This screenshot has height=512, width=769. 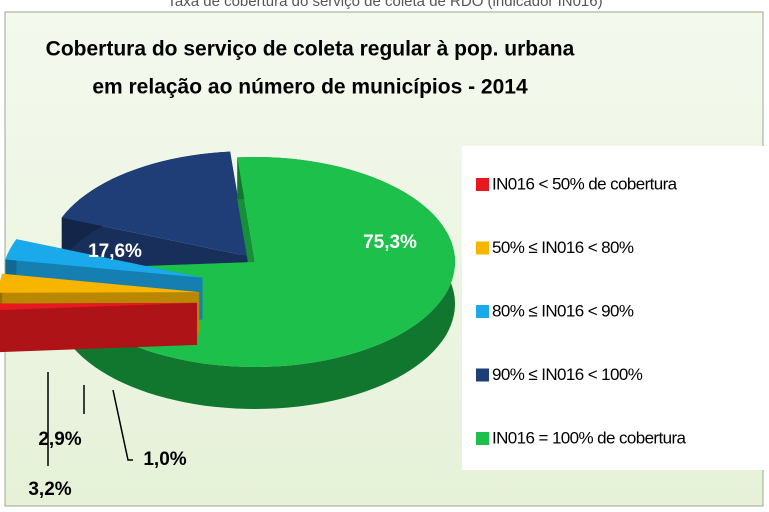 What do you see at coordinates (122, 425) in the screenshot?
I see `leader-line` at bounding box center [122, 425].